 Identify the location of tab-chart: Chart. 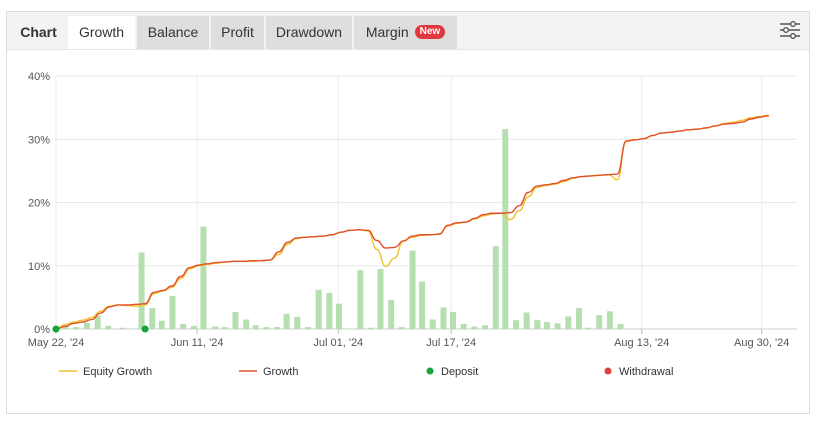
(38, 32).